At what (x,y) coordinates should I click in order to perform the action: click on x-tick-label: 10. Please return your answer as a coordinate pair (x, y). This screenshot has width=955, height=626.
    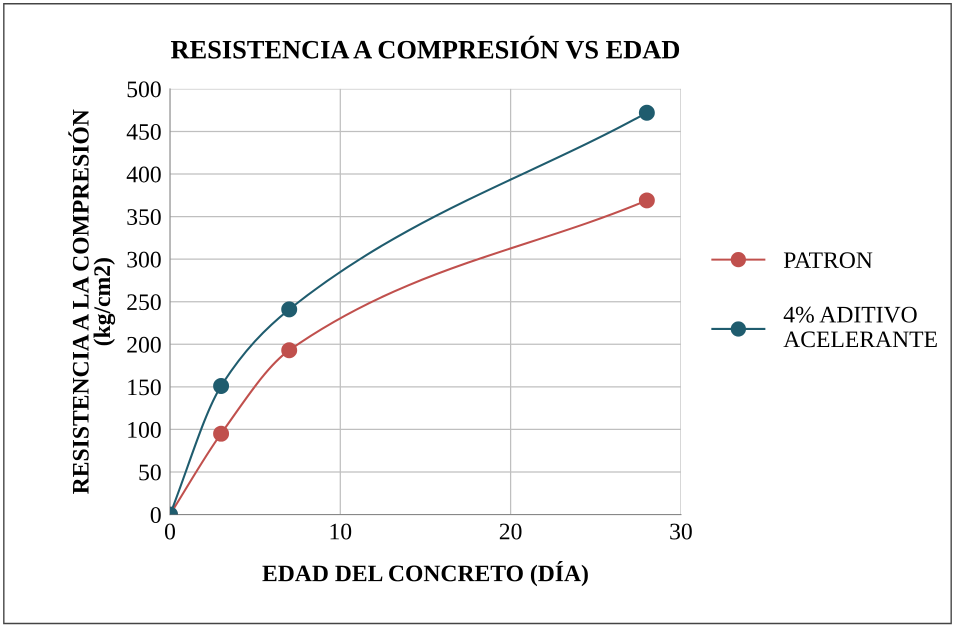
    Looking at the image, I should click on (341, 532).